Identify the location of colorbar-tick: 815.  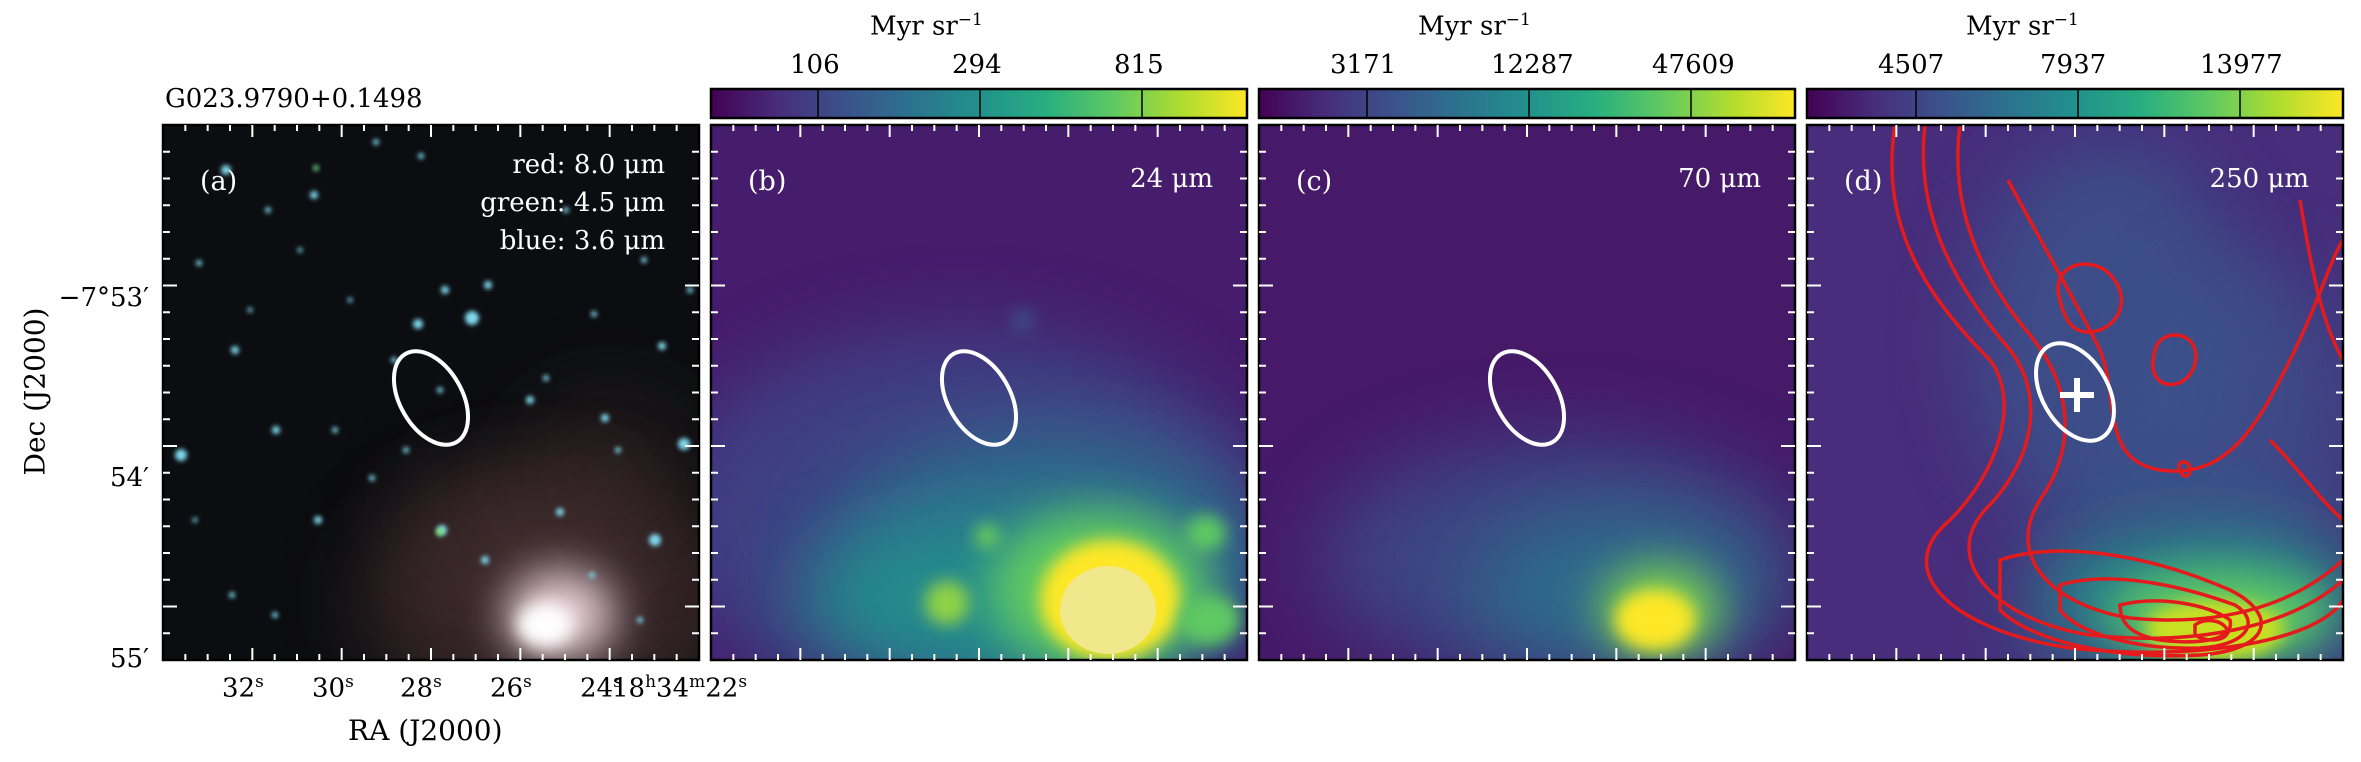
(1139, 65).